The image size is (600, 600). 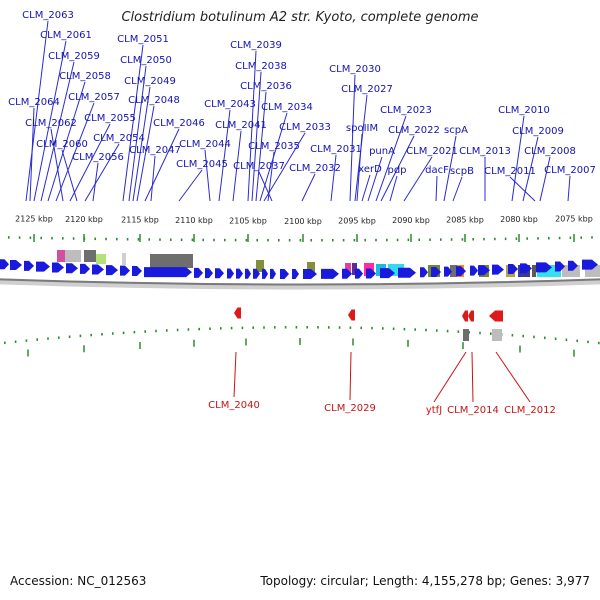 What do you see at coordinates (271, 176) in the screenshot?
I see `connector-clm-2035` at bounding box center [271, 176].